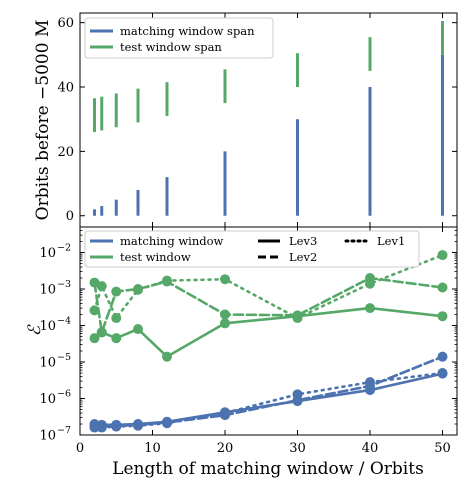 This screenshot has width=470, height=493. I want to click on matching-lev1-line, so click(268, 400).